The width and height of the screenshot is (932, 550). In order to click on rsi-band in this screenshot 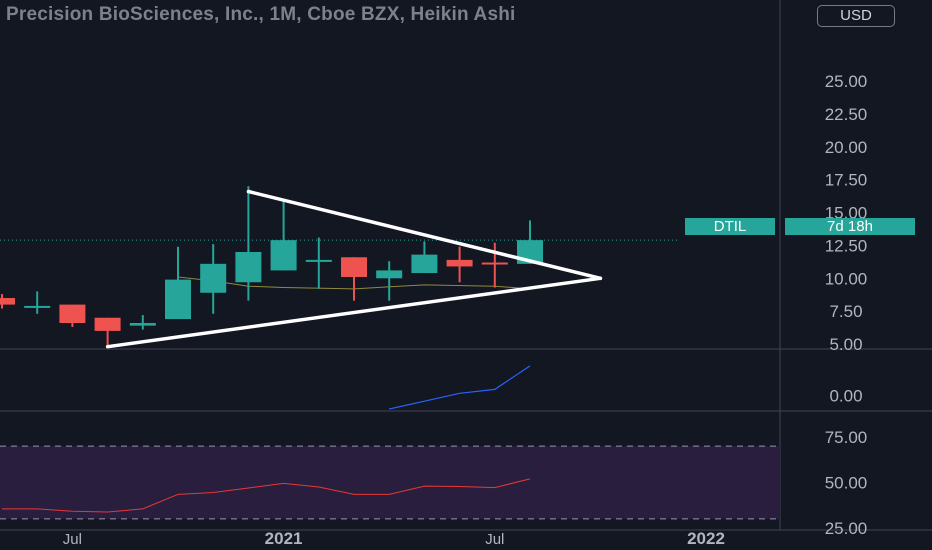, I will do `click(390, 482)`.